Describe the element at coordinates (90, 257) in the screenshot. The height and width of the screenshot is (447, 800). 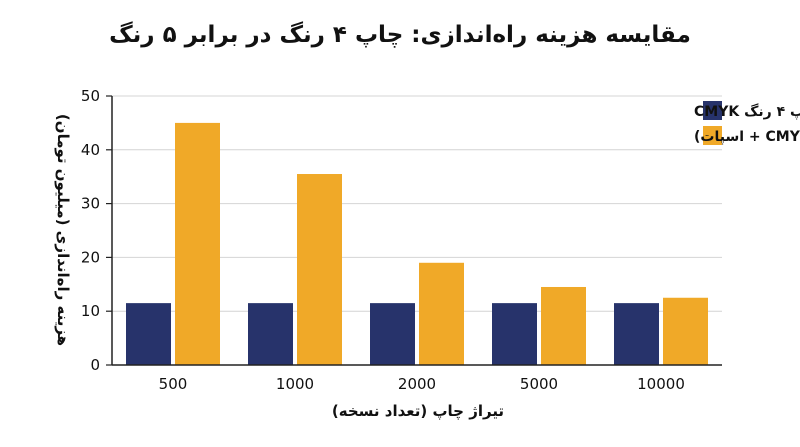
I see `y-tick-label: 20` at that location.